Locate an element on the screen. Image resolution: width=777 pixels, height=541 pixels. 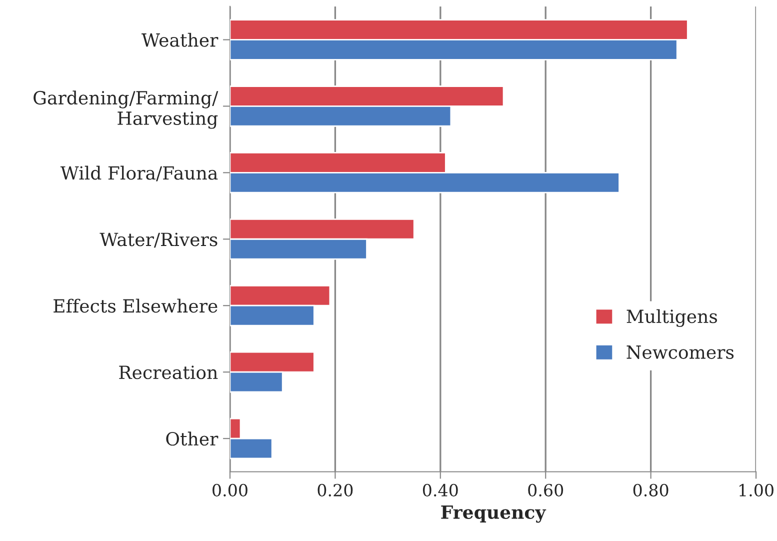
x-tick-label: 0.40 is located at coordinates (440, 490).